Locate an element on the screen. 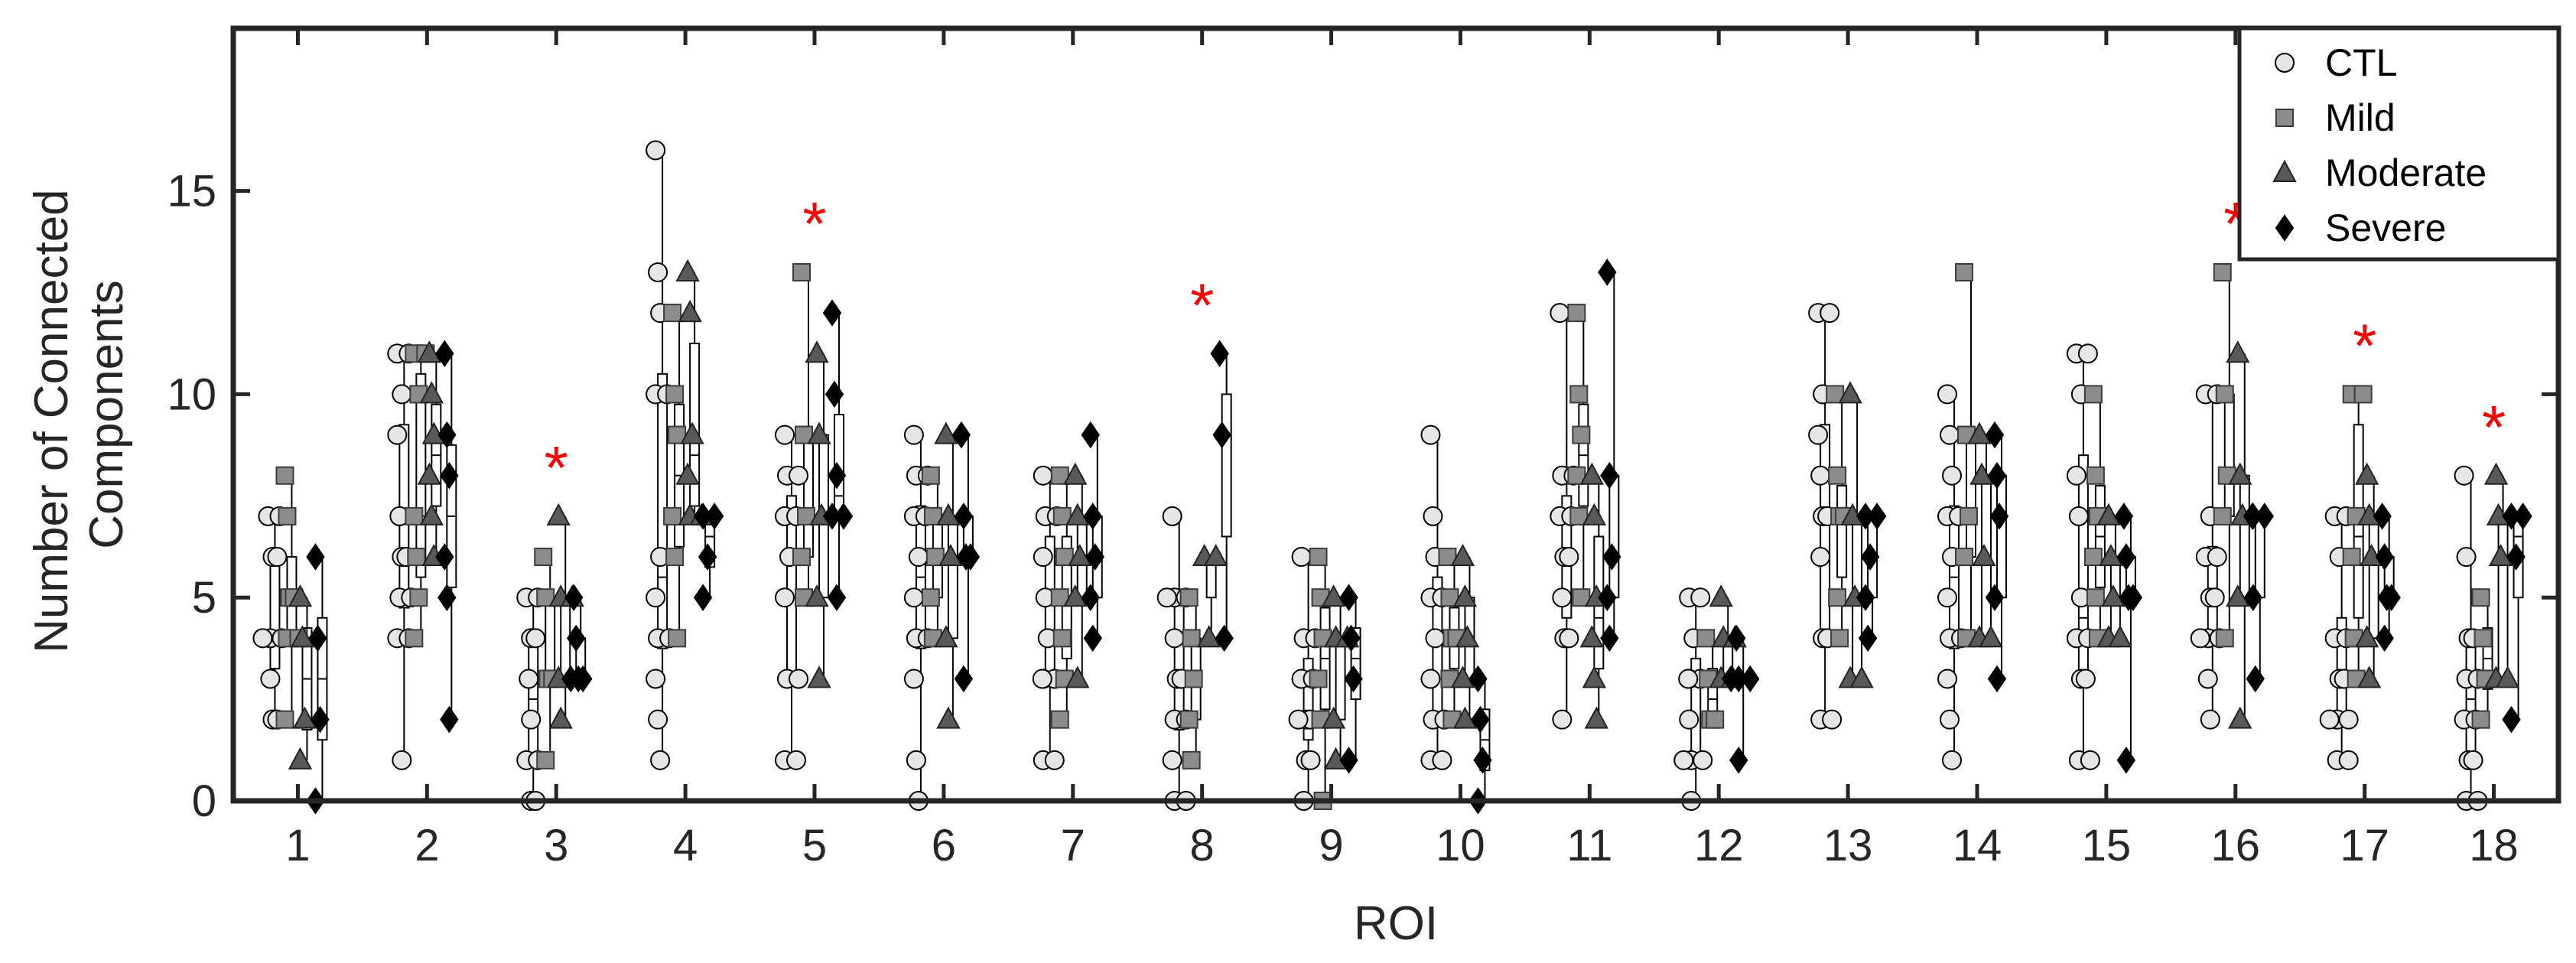 This screenshot has width=2576, height=963. legend-marker-mild is located at coordinates (2284, 118).